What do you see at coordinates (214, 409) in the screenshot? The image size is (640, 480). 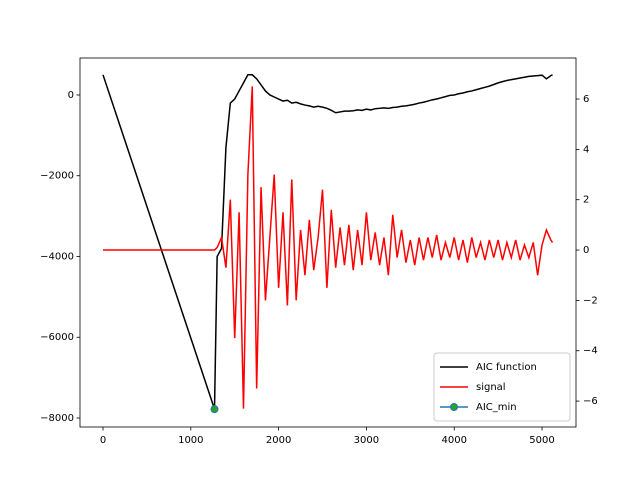 I see `min-marker` at bounding box center [214, 409].